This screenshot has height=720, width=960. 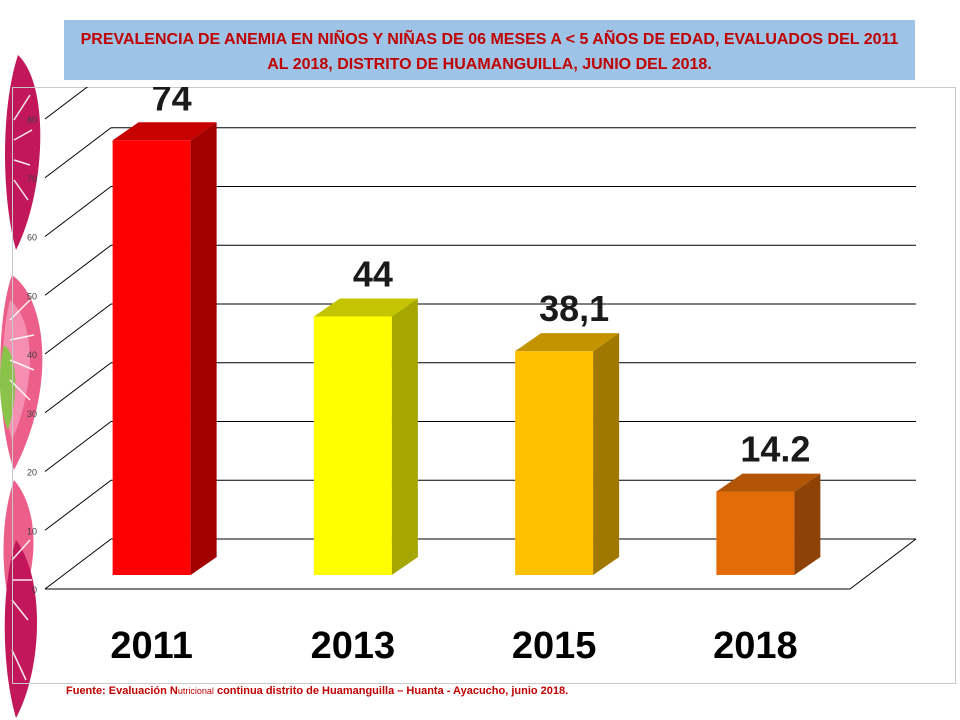 I want to click on y-tick-label: 40, so click(x=32, y=355).